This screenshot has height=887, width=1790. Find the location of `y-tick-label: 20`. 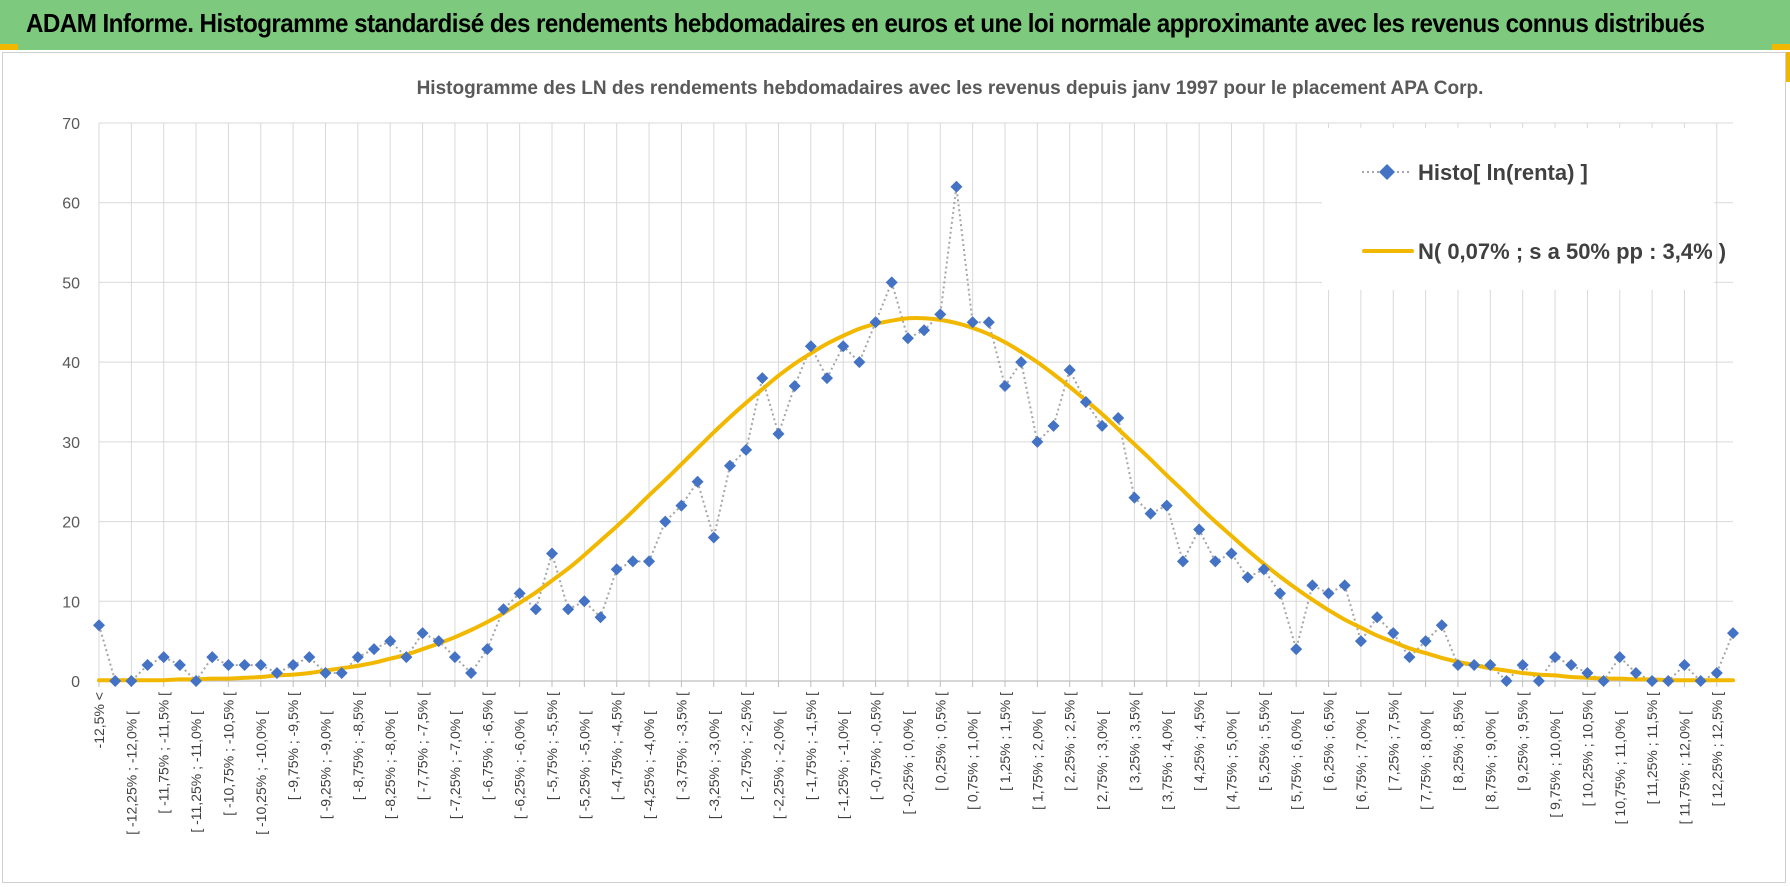

y-tick-label: 20 is located at coordinates (71, 523).